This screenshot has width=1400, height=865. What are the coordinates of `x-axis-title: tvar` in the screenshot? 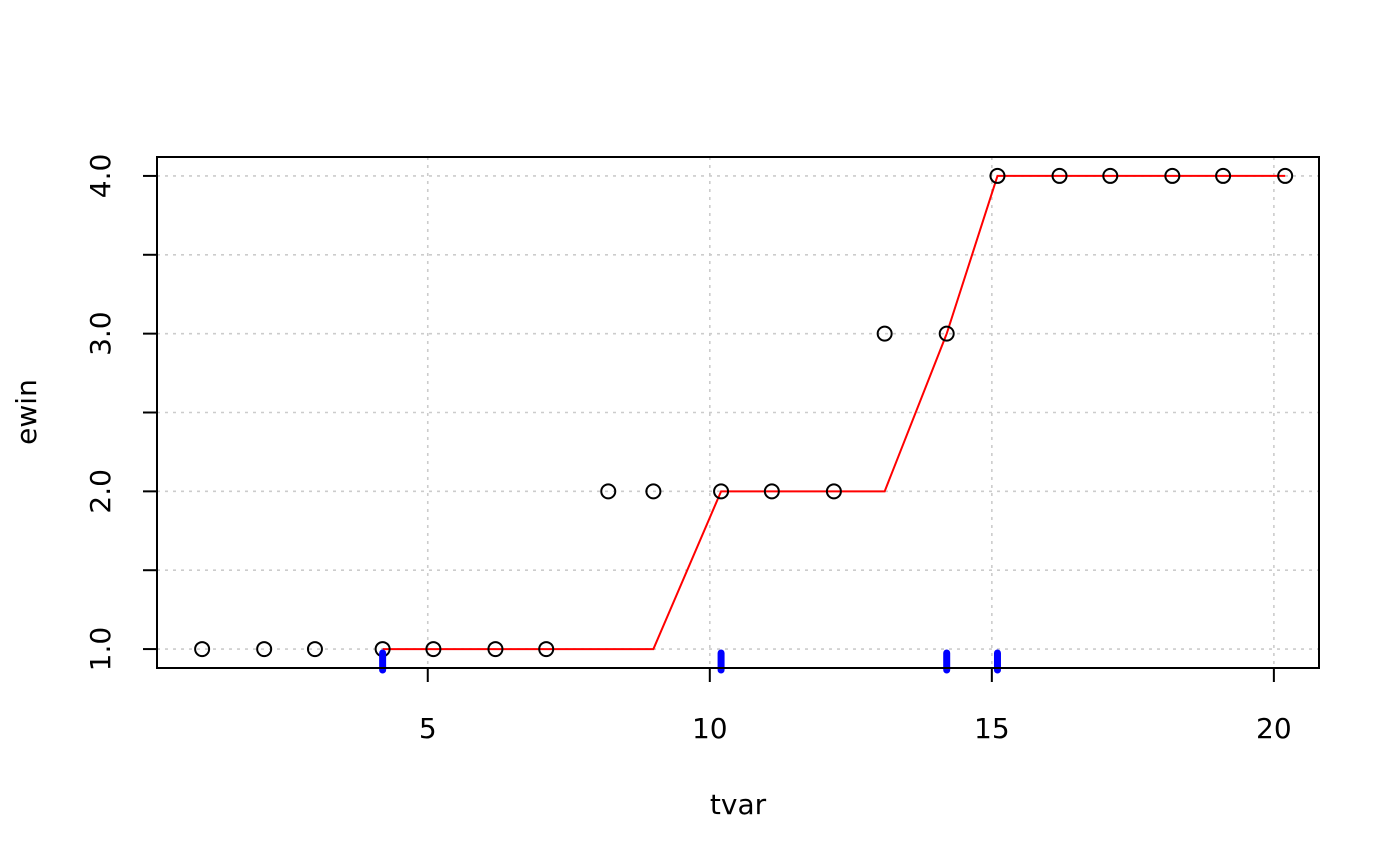 It's located at (738, 804).